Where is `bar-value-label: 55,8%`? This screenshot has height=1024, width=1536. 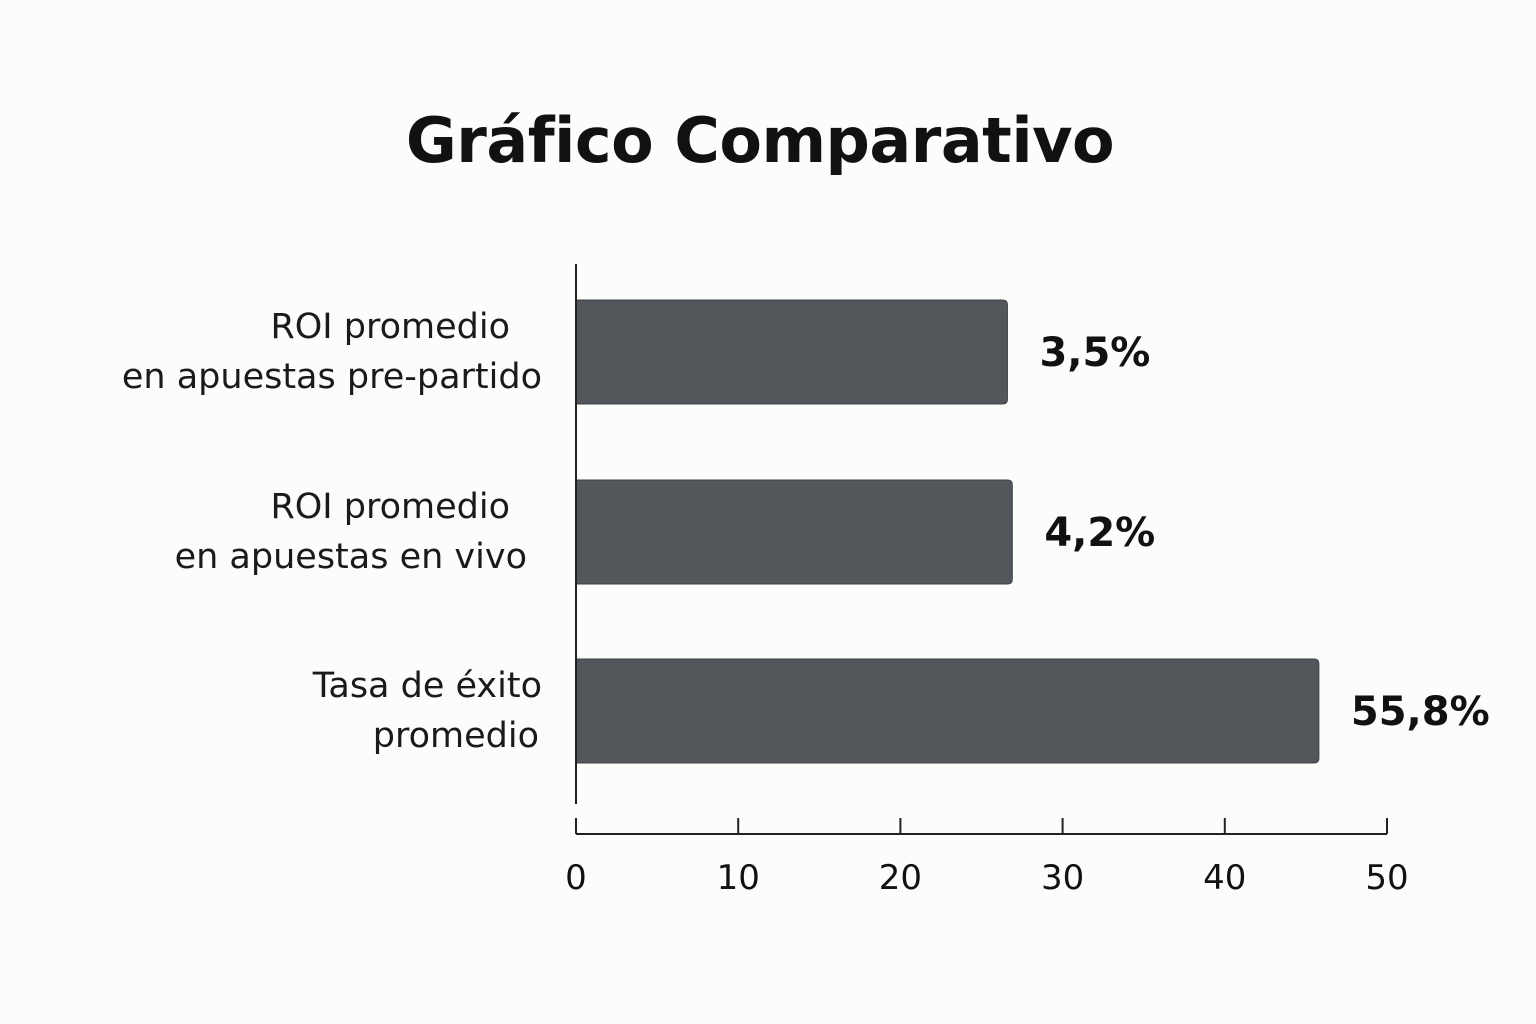 bar-value-label: 55,8% is located at coordinates (1420, 712).